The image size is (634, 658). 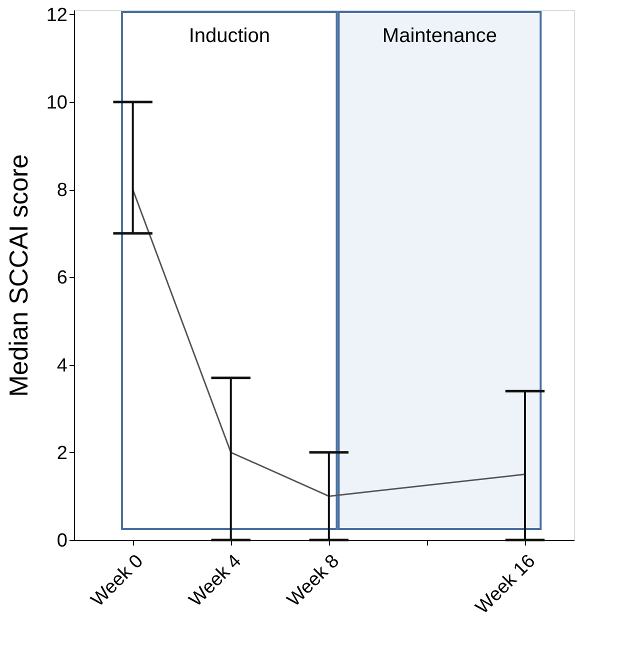 I want to click on y-tick-label: 2, so click(x=62, y=453).